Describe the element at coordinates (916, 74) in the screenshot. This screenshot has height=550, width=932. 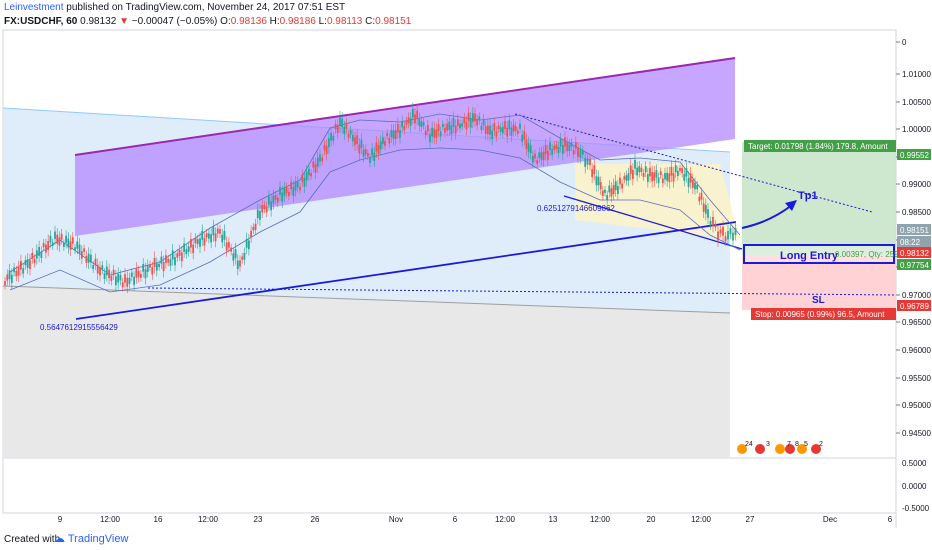
I see `price-tick-label: 1.01000` at that location.